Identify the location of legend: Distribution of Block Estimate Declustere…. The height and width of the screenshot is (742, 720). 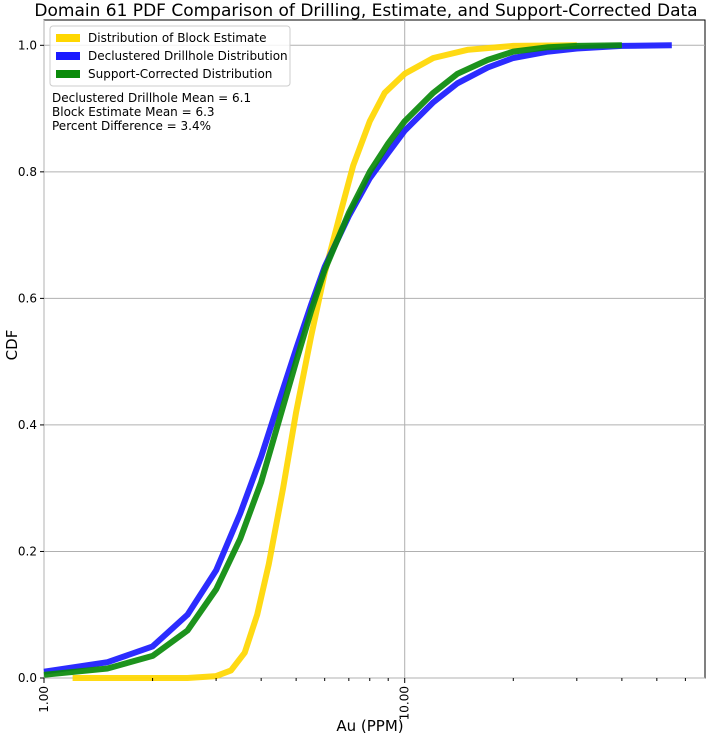
(170, 56).